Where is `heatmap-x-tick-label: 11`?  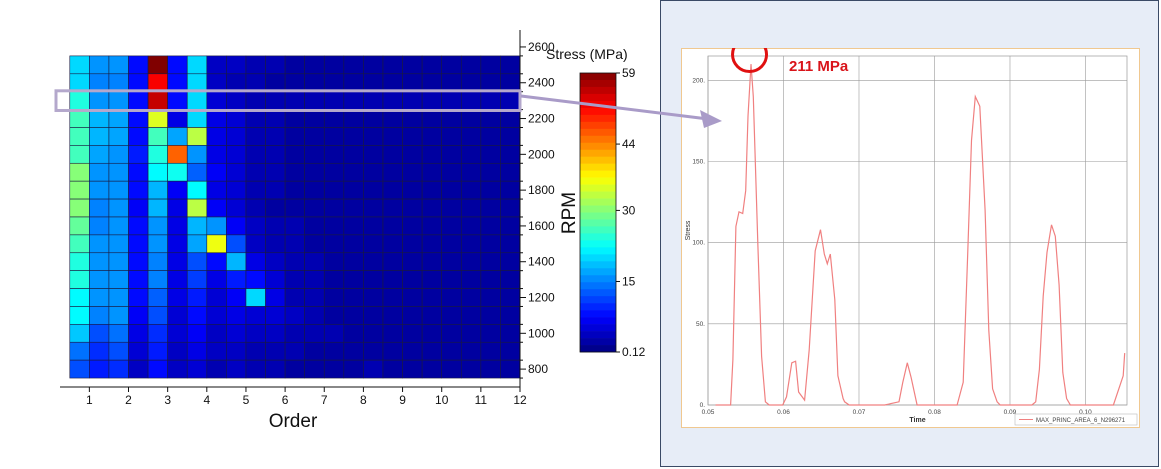 heatmap-x-tick-label: 11 is located at coordinates (481, 400).